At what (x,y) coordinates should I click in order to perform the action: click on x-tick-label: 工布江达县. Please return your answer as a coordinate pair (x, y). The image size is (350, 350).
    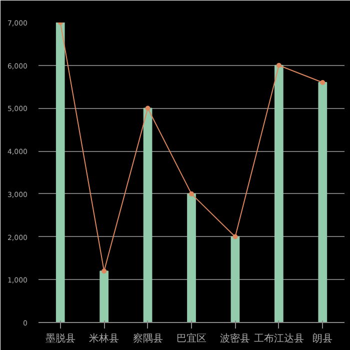
    Looking at the image, I should click on (279, 338).